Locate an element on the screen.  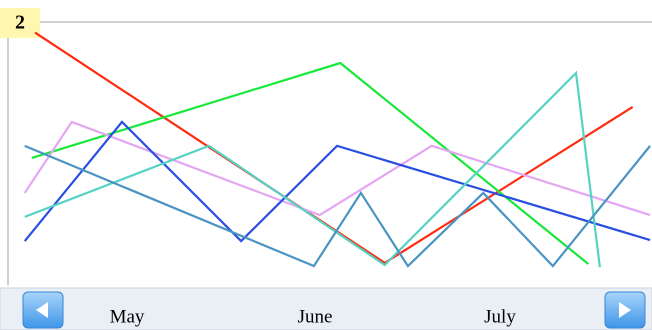
category-label: July is located at coordinates (500, 316).